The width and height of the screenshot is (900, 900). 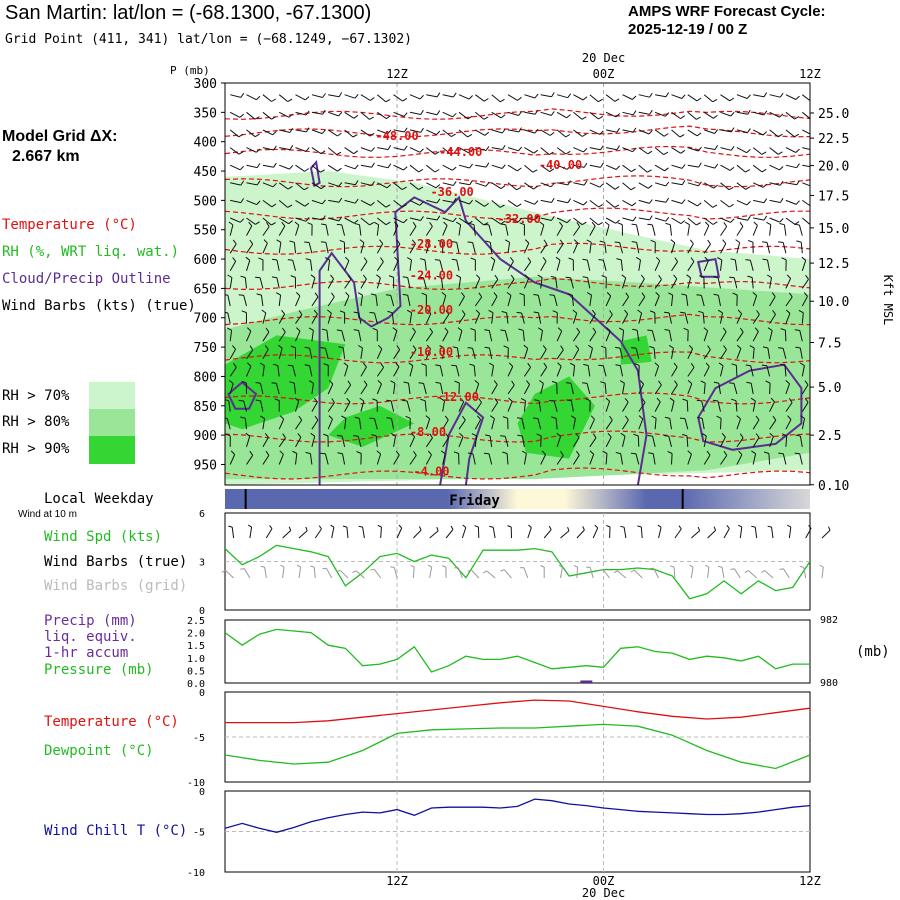 I want to click on wind-panel-ytick-label-2: 6, so click(x=202, y=514).